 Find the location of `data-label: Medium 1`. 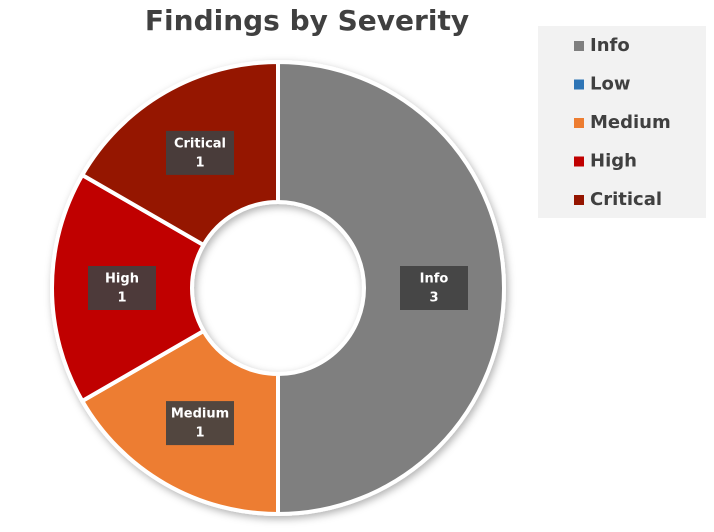

data-label: Medium 1 is located at coordinates (200, 423).